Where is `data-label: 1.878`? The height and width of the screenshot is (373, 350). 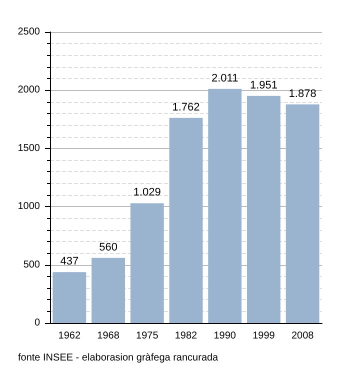
data-label: 1.878 is located at coordinates (302, 94).